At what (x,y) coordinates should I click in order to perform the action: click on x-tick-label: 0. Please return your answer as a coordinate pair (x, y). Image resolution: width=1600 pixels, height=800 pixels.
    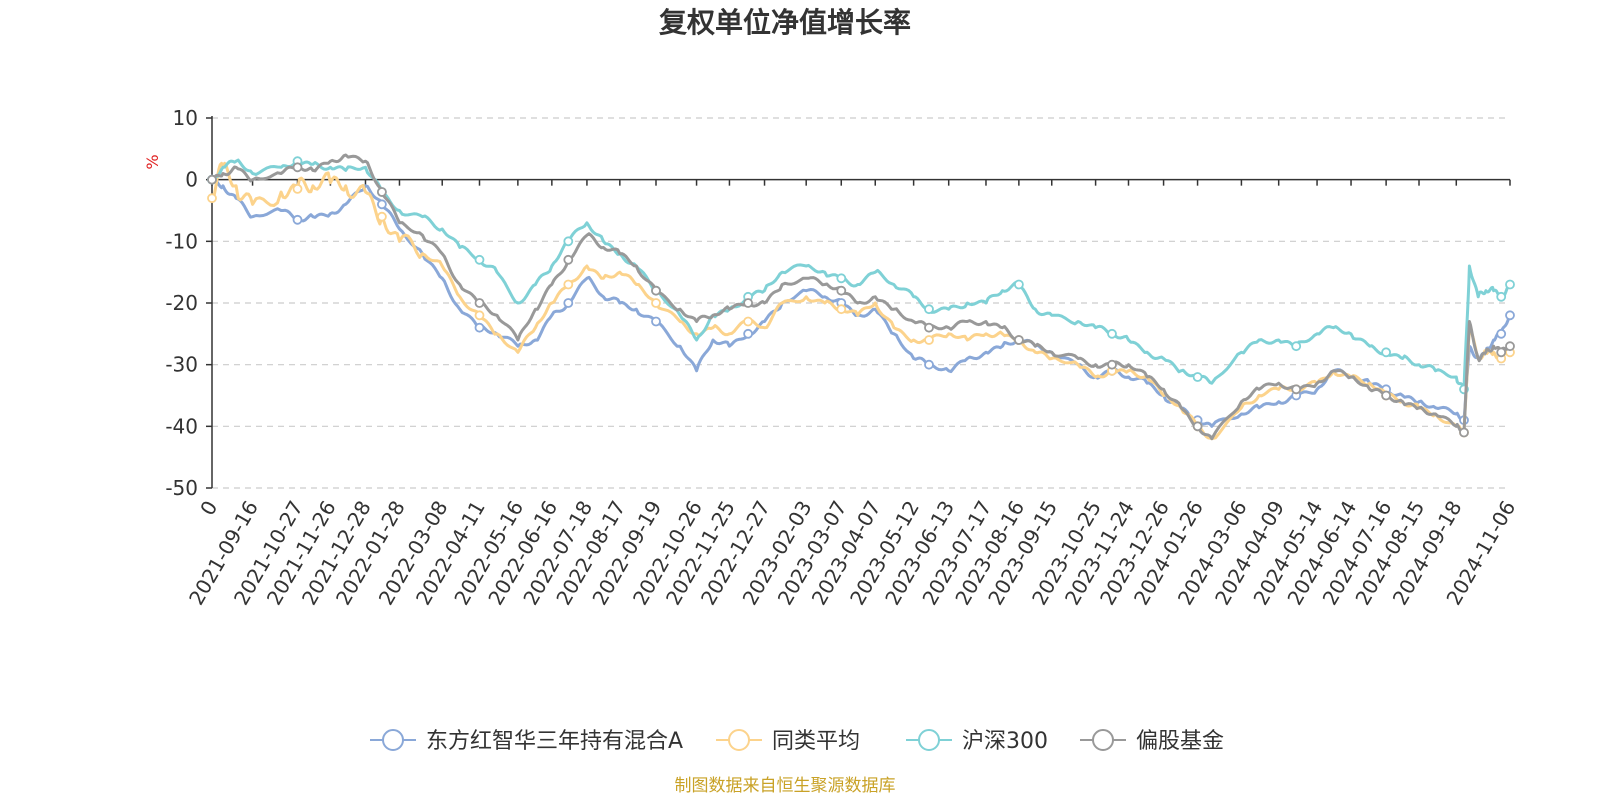
    Looking at the image, I should click on (208, 508).